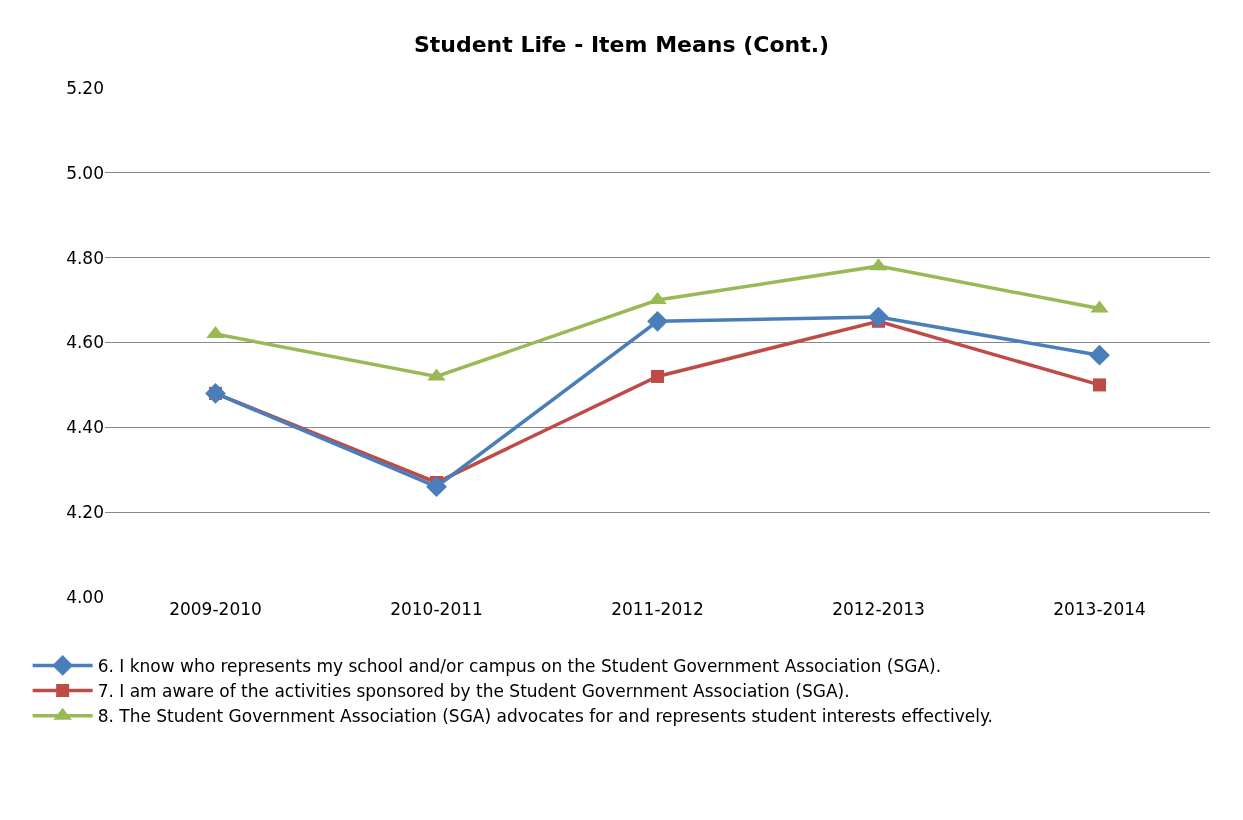 The width and height of the screenshot is (1243, 820). Describe the element at coordinates (85, 257) in the screenshot. I see `y-tick-label: 4.80` at that location.